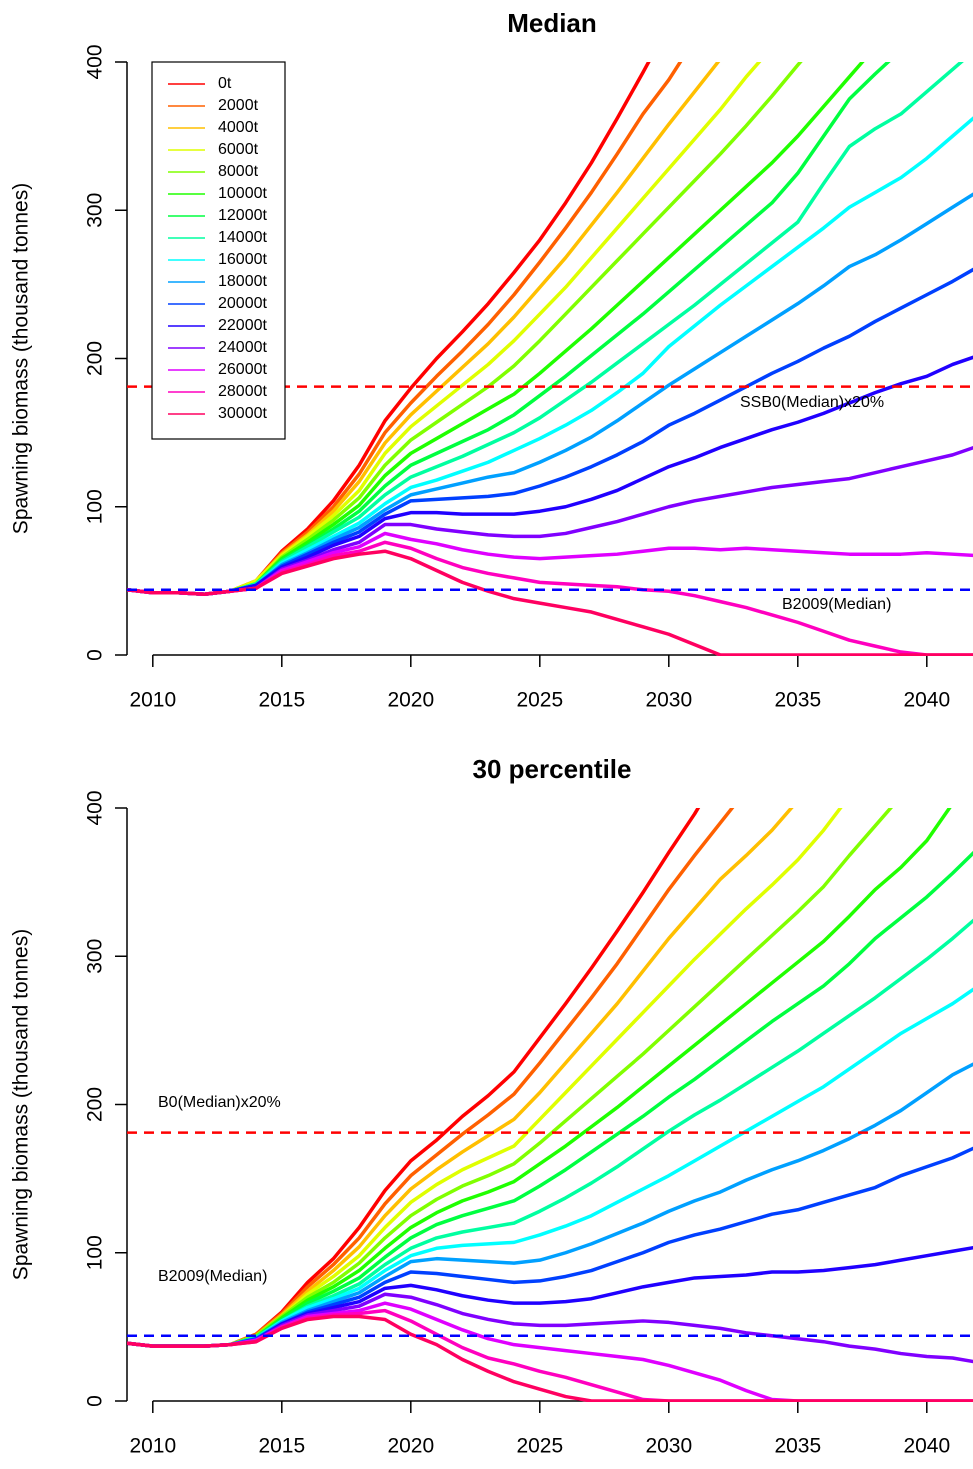 The height and width of the screenshot is (1469, 973). Describe the element at coordinates (219, 1102) in the screenshot. I see `reference-label: B0(Median)x20%` at that location.